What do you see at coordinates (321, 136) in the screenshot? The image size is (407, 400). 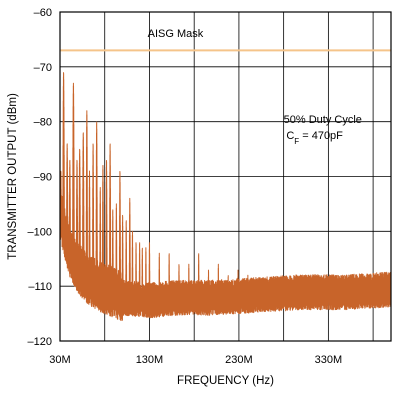 I see `capacitor-value: = 470pF` at bounding box center [321, 136].